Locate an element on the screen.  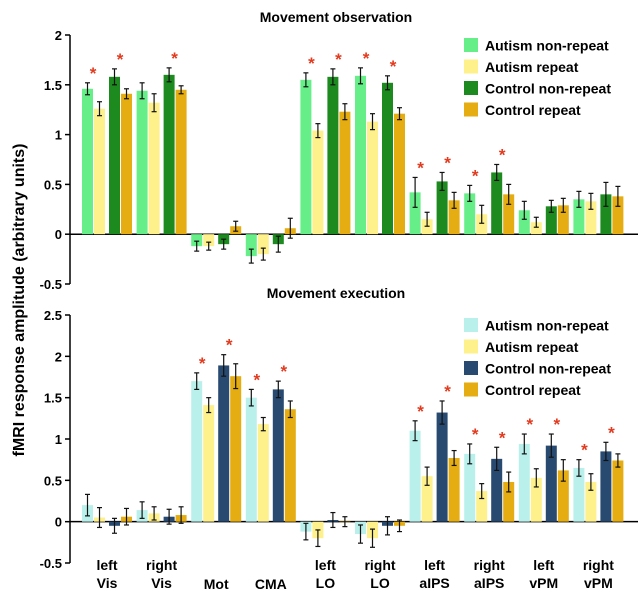
category-label-line: aIPS is located at coordinates (489, 583).